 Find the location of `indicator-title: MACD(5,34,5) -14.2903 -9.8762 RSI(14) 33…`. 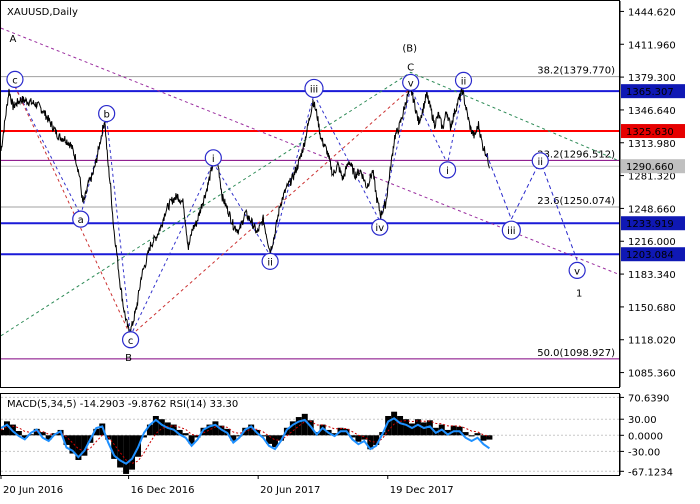

indicator-title: MACD(5,34,5) -14.2903 -9.8762 RSI(14) 33… is located at coordinates (122, 404).